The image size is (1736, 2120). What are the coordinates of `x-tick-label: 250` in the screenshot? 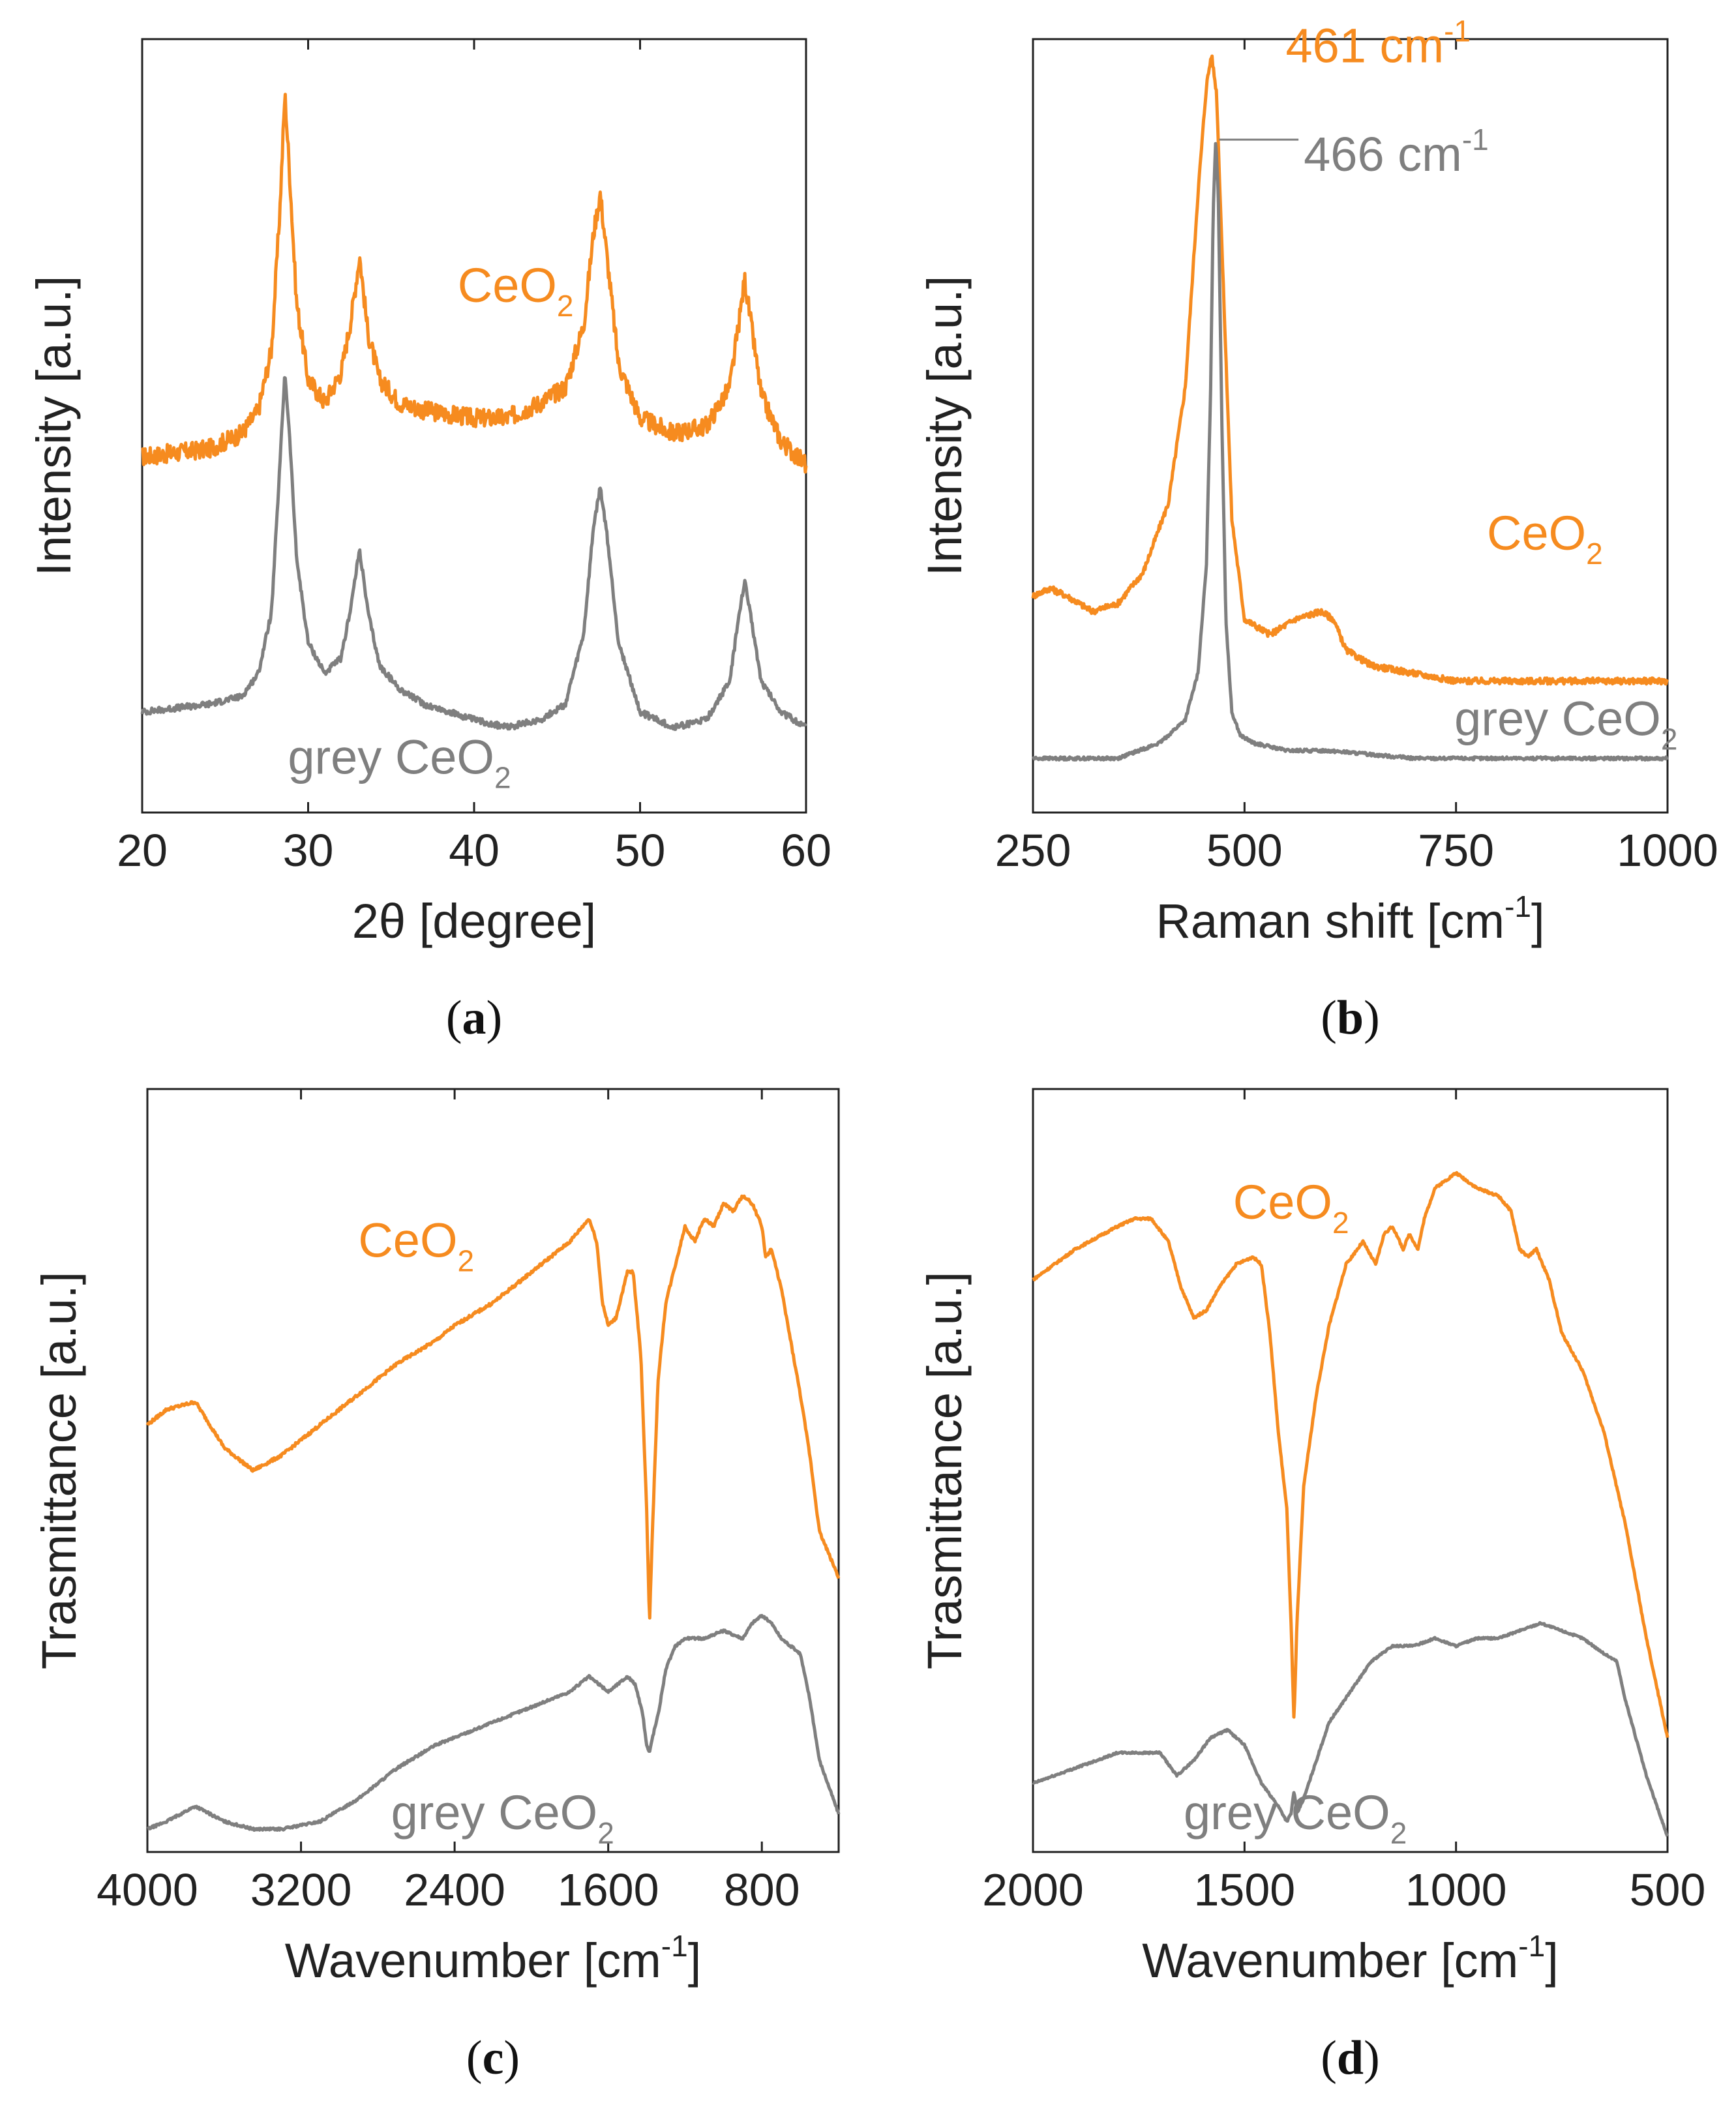 It's located at (1033, 850).